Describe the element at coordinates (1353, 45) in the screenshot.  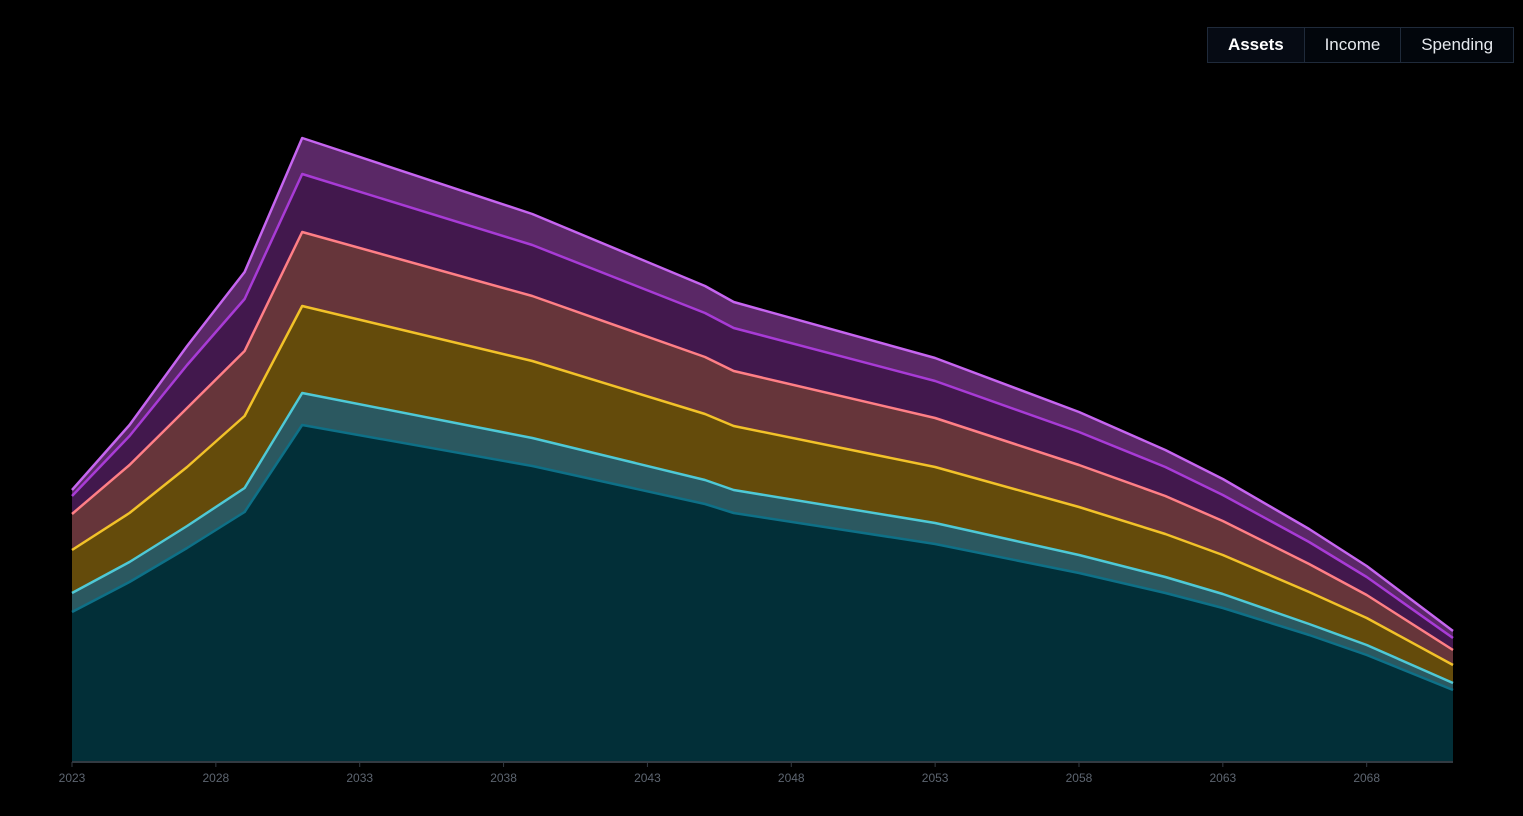
I see `tab-income: Income` at that location.